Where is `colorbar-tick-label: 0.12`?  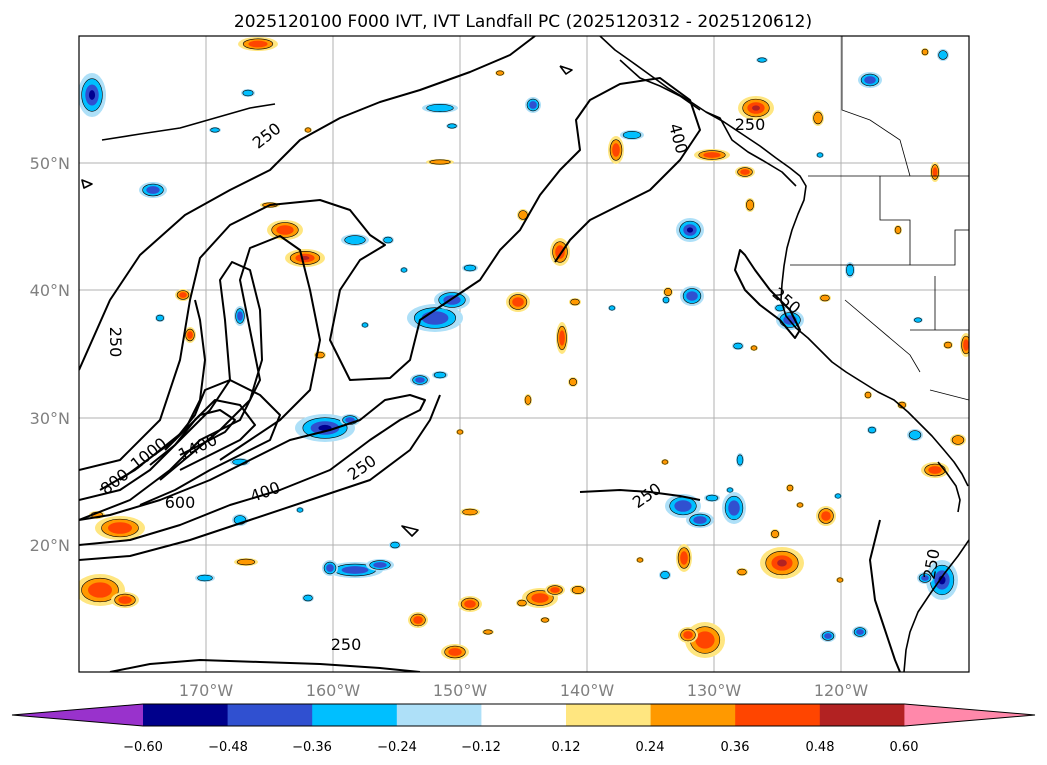
colorbar-tick-label: 0.12 is located at coordinates (566, 747).